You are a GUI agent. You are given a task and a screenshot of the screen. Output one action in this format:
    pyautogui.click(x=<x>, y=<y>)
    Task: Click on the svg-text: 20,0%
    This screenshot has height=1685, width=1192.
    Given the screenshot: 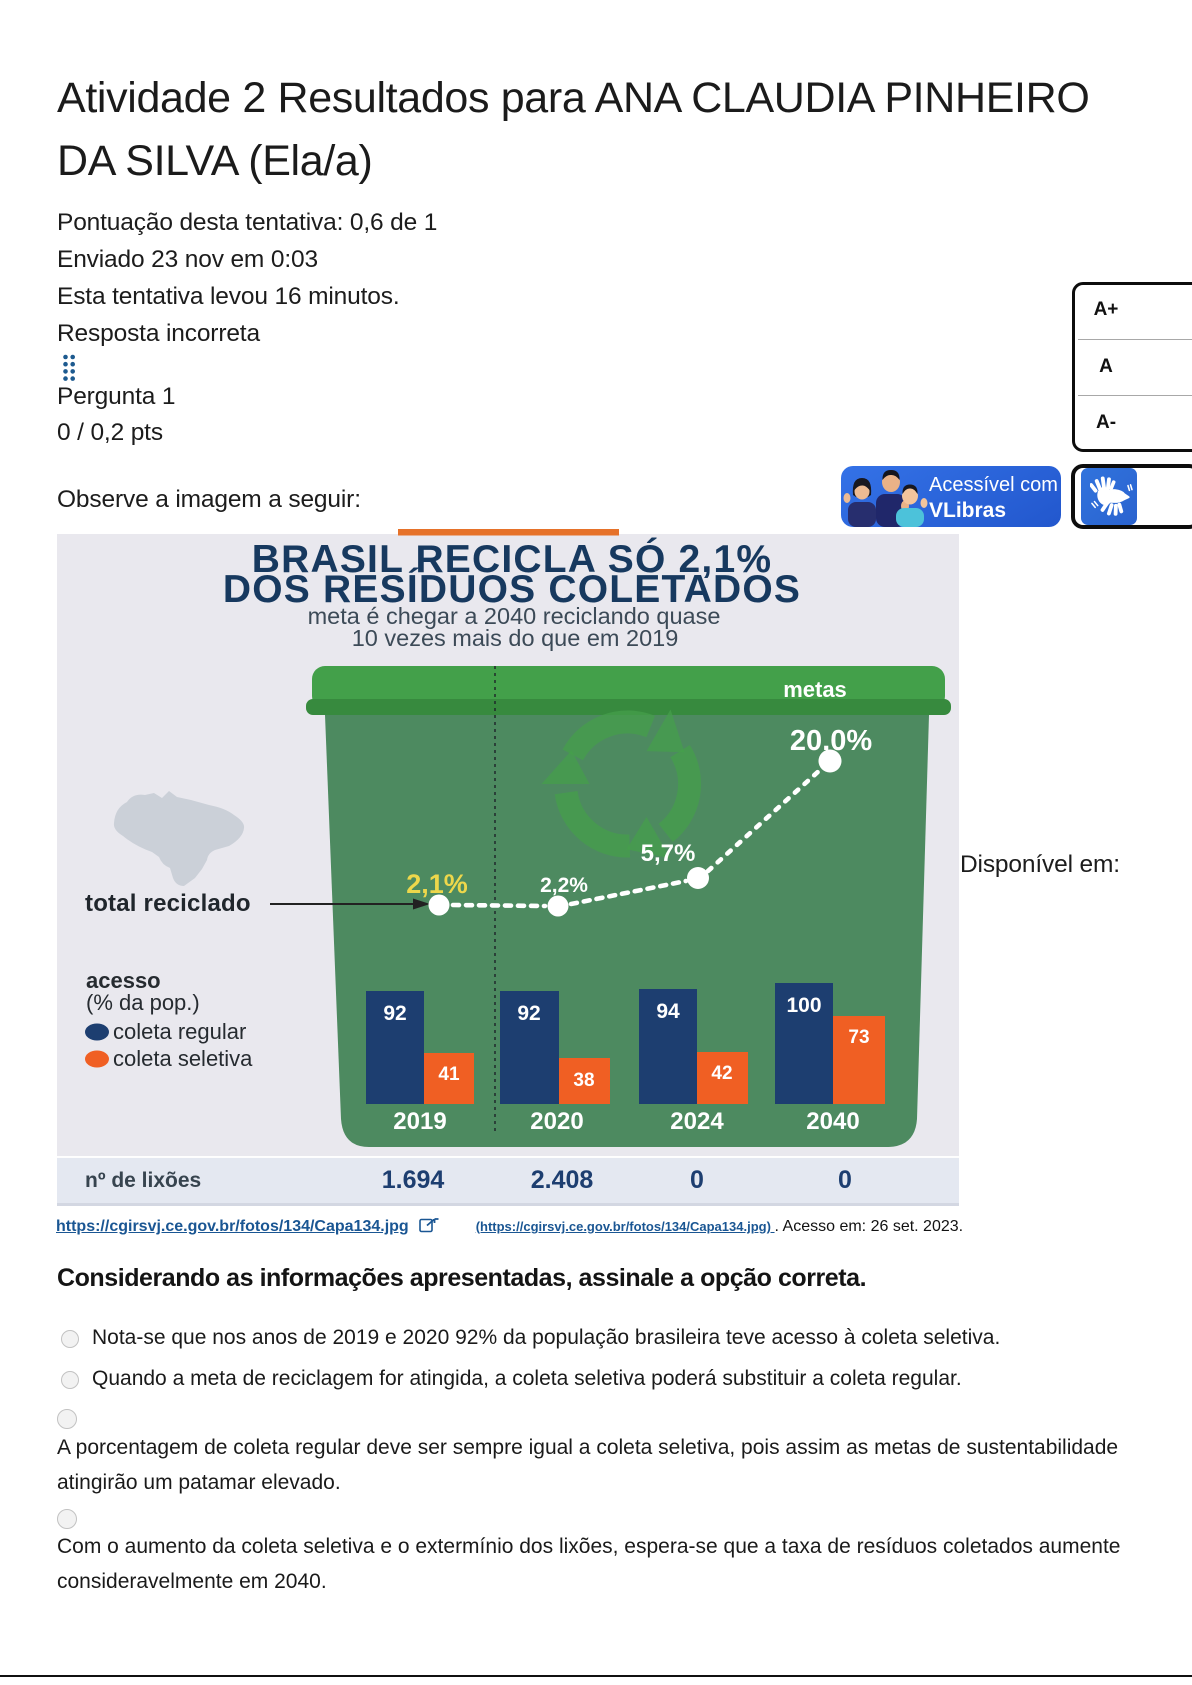 What is the action you would take?
    pyautogui.click(x=831, y=741)
    